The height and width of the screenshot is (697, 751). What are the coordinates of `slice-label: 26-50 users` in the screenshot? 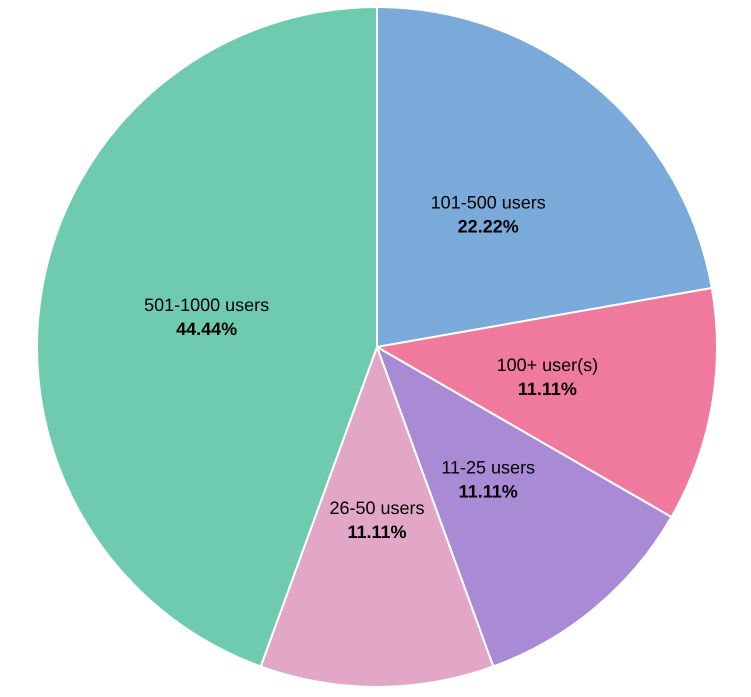 It's located at (377, 508).